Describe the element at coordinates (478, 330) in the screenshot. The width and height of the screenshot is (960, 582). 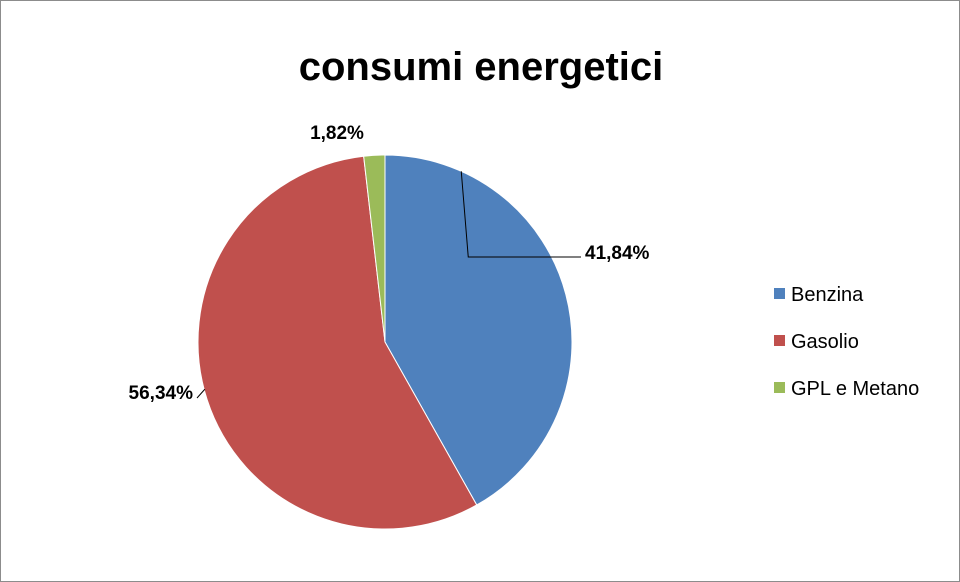
I see `slice-benzina` at that location.